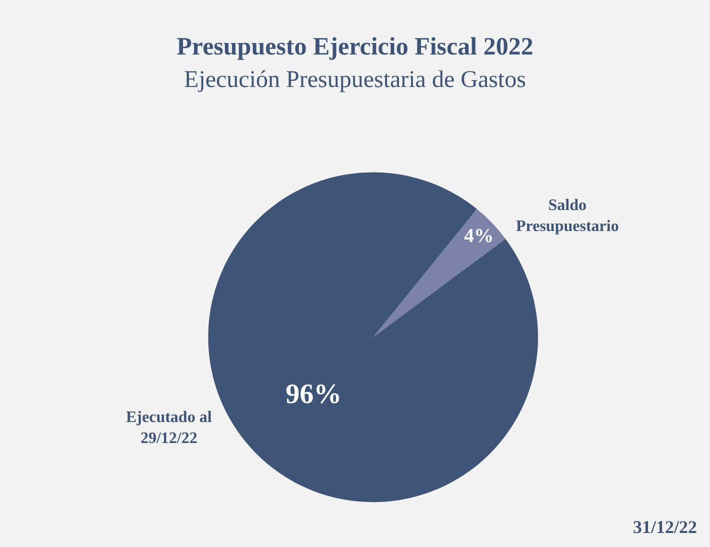 The height and width of the screenshot is (547, 710). What do you see at coordinates (355, 47) in the screenshot?
I see `chart-title: Presupuesto Ejercicio Fiscal 2022` at bounding box center [355, 47].